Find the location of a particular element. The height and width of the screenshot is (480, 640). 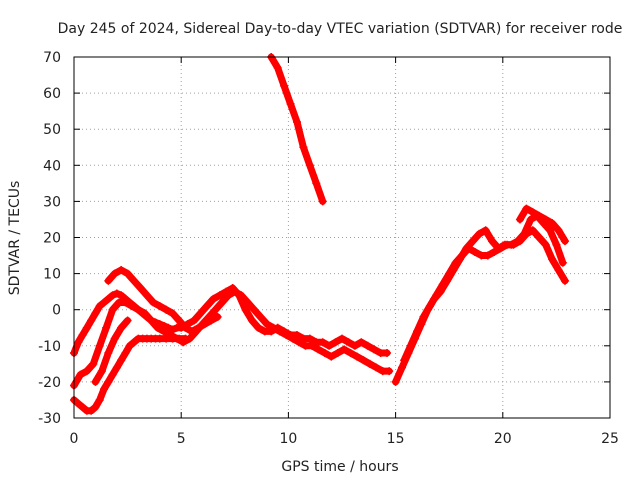

y-tick-label: 40 is located at coordinates (52, 166).